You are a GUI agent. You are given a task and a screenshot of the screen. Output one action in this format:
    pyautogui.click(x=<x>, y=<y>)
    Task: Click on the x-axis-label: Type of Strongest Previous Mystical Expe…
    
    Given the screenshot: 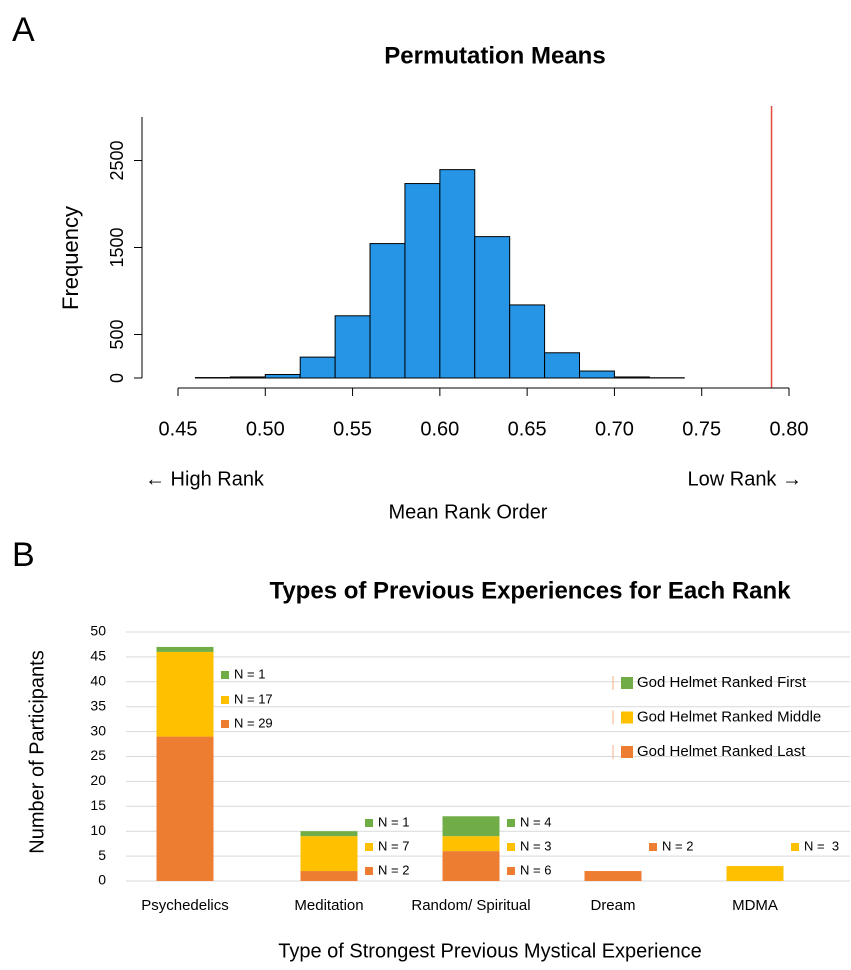 What is the action you would take?
    pyautogui.click(x=490, y=951)
    